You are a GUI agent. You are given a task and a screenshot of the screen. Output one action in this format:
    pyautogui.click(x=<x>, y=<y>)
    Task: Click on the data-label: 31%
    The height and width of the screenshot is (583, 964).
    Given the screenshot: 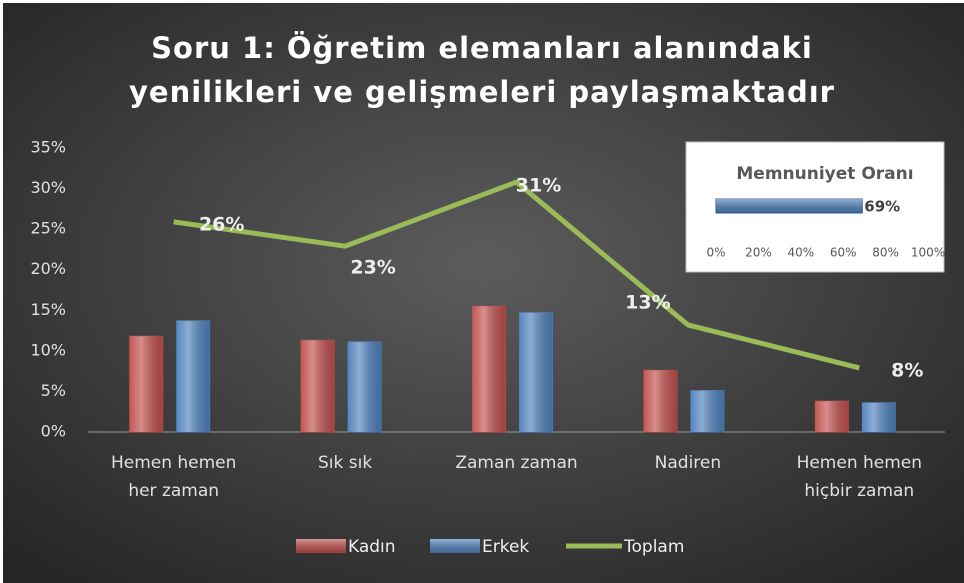 What is the action you would take?
    pyautogui.click(x=538, y=186)
    